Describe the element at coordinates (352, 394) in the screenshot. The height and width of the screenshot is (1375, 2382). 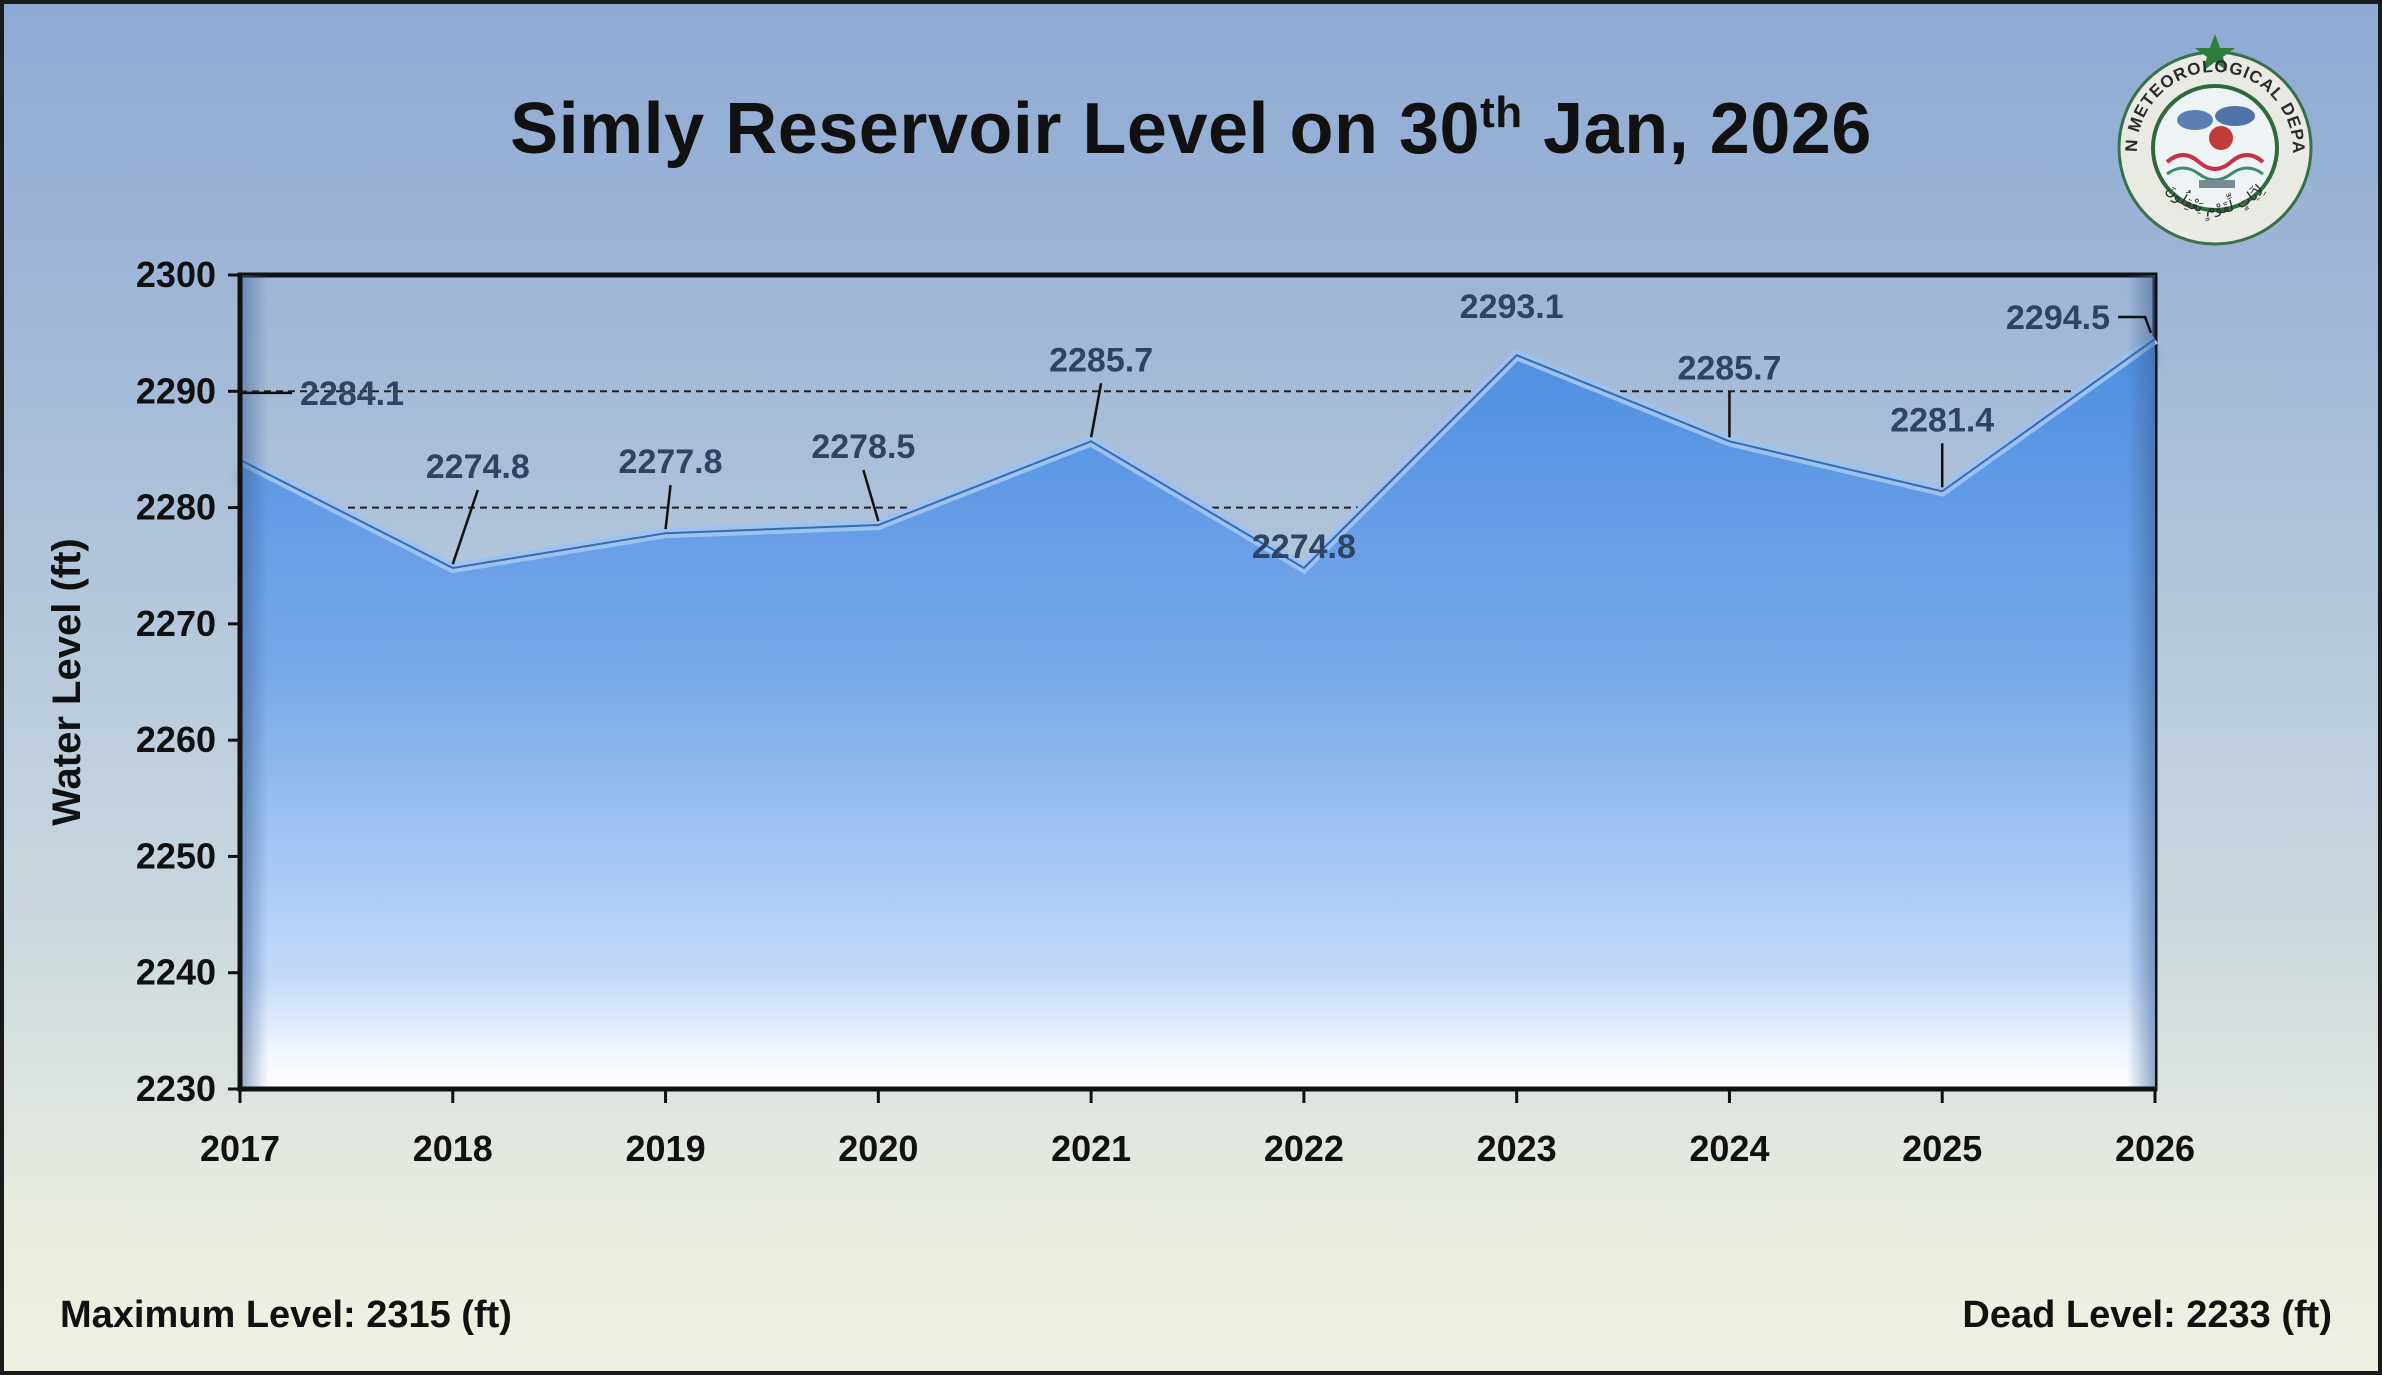
I see `data-label: 2284.1` at that location.